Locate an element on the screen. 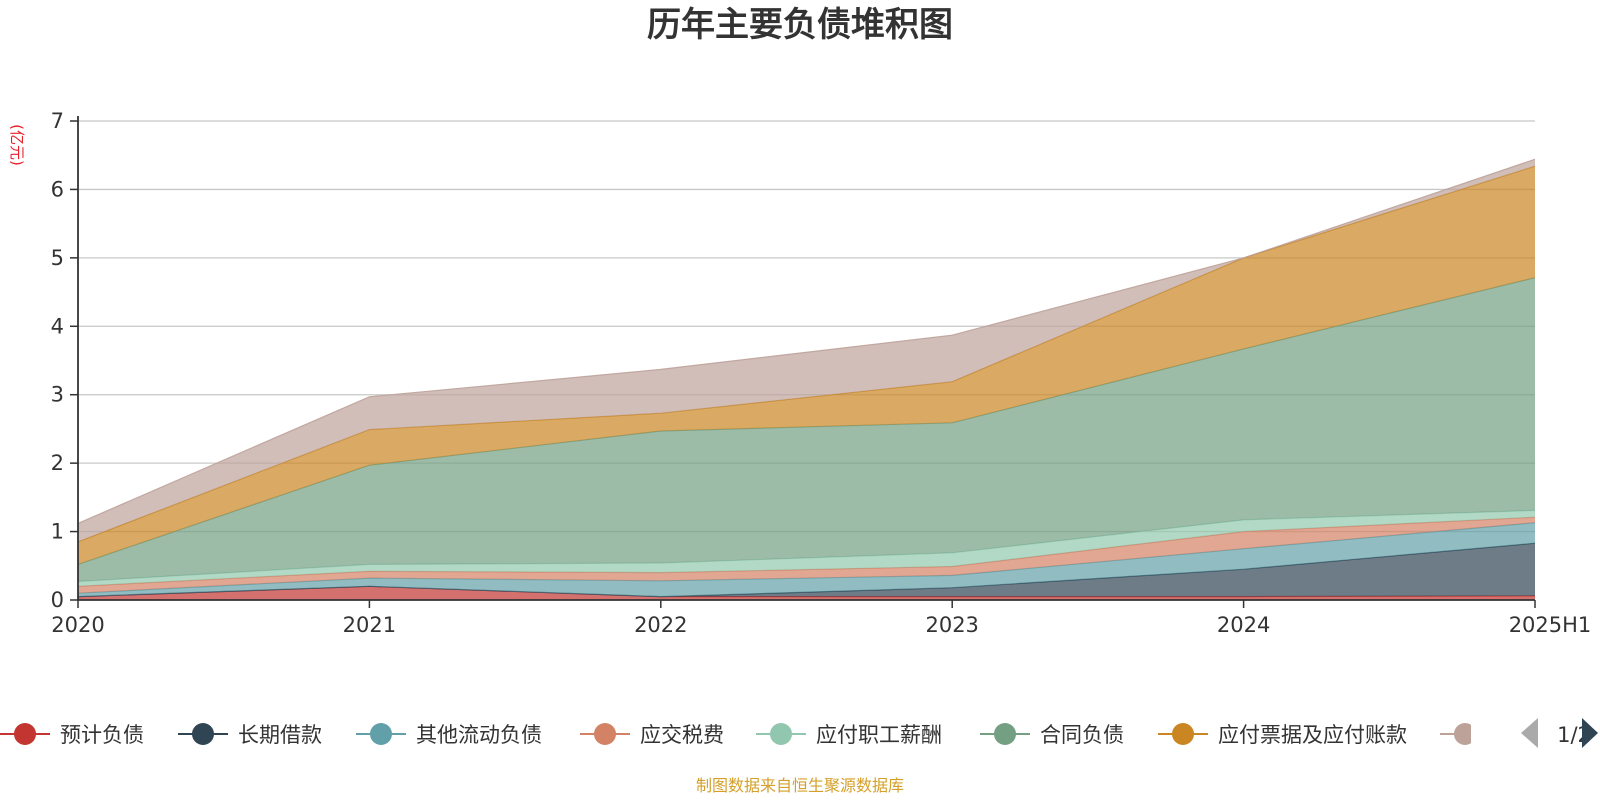 This screenshot has height=800, width=1600. y-tick-label: 2 is located at coordinates (57, 463).